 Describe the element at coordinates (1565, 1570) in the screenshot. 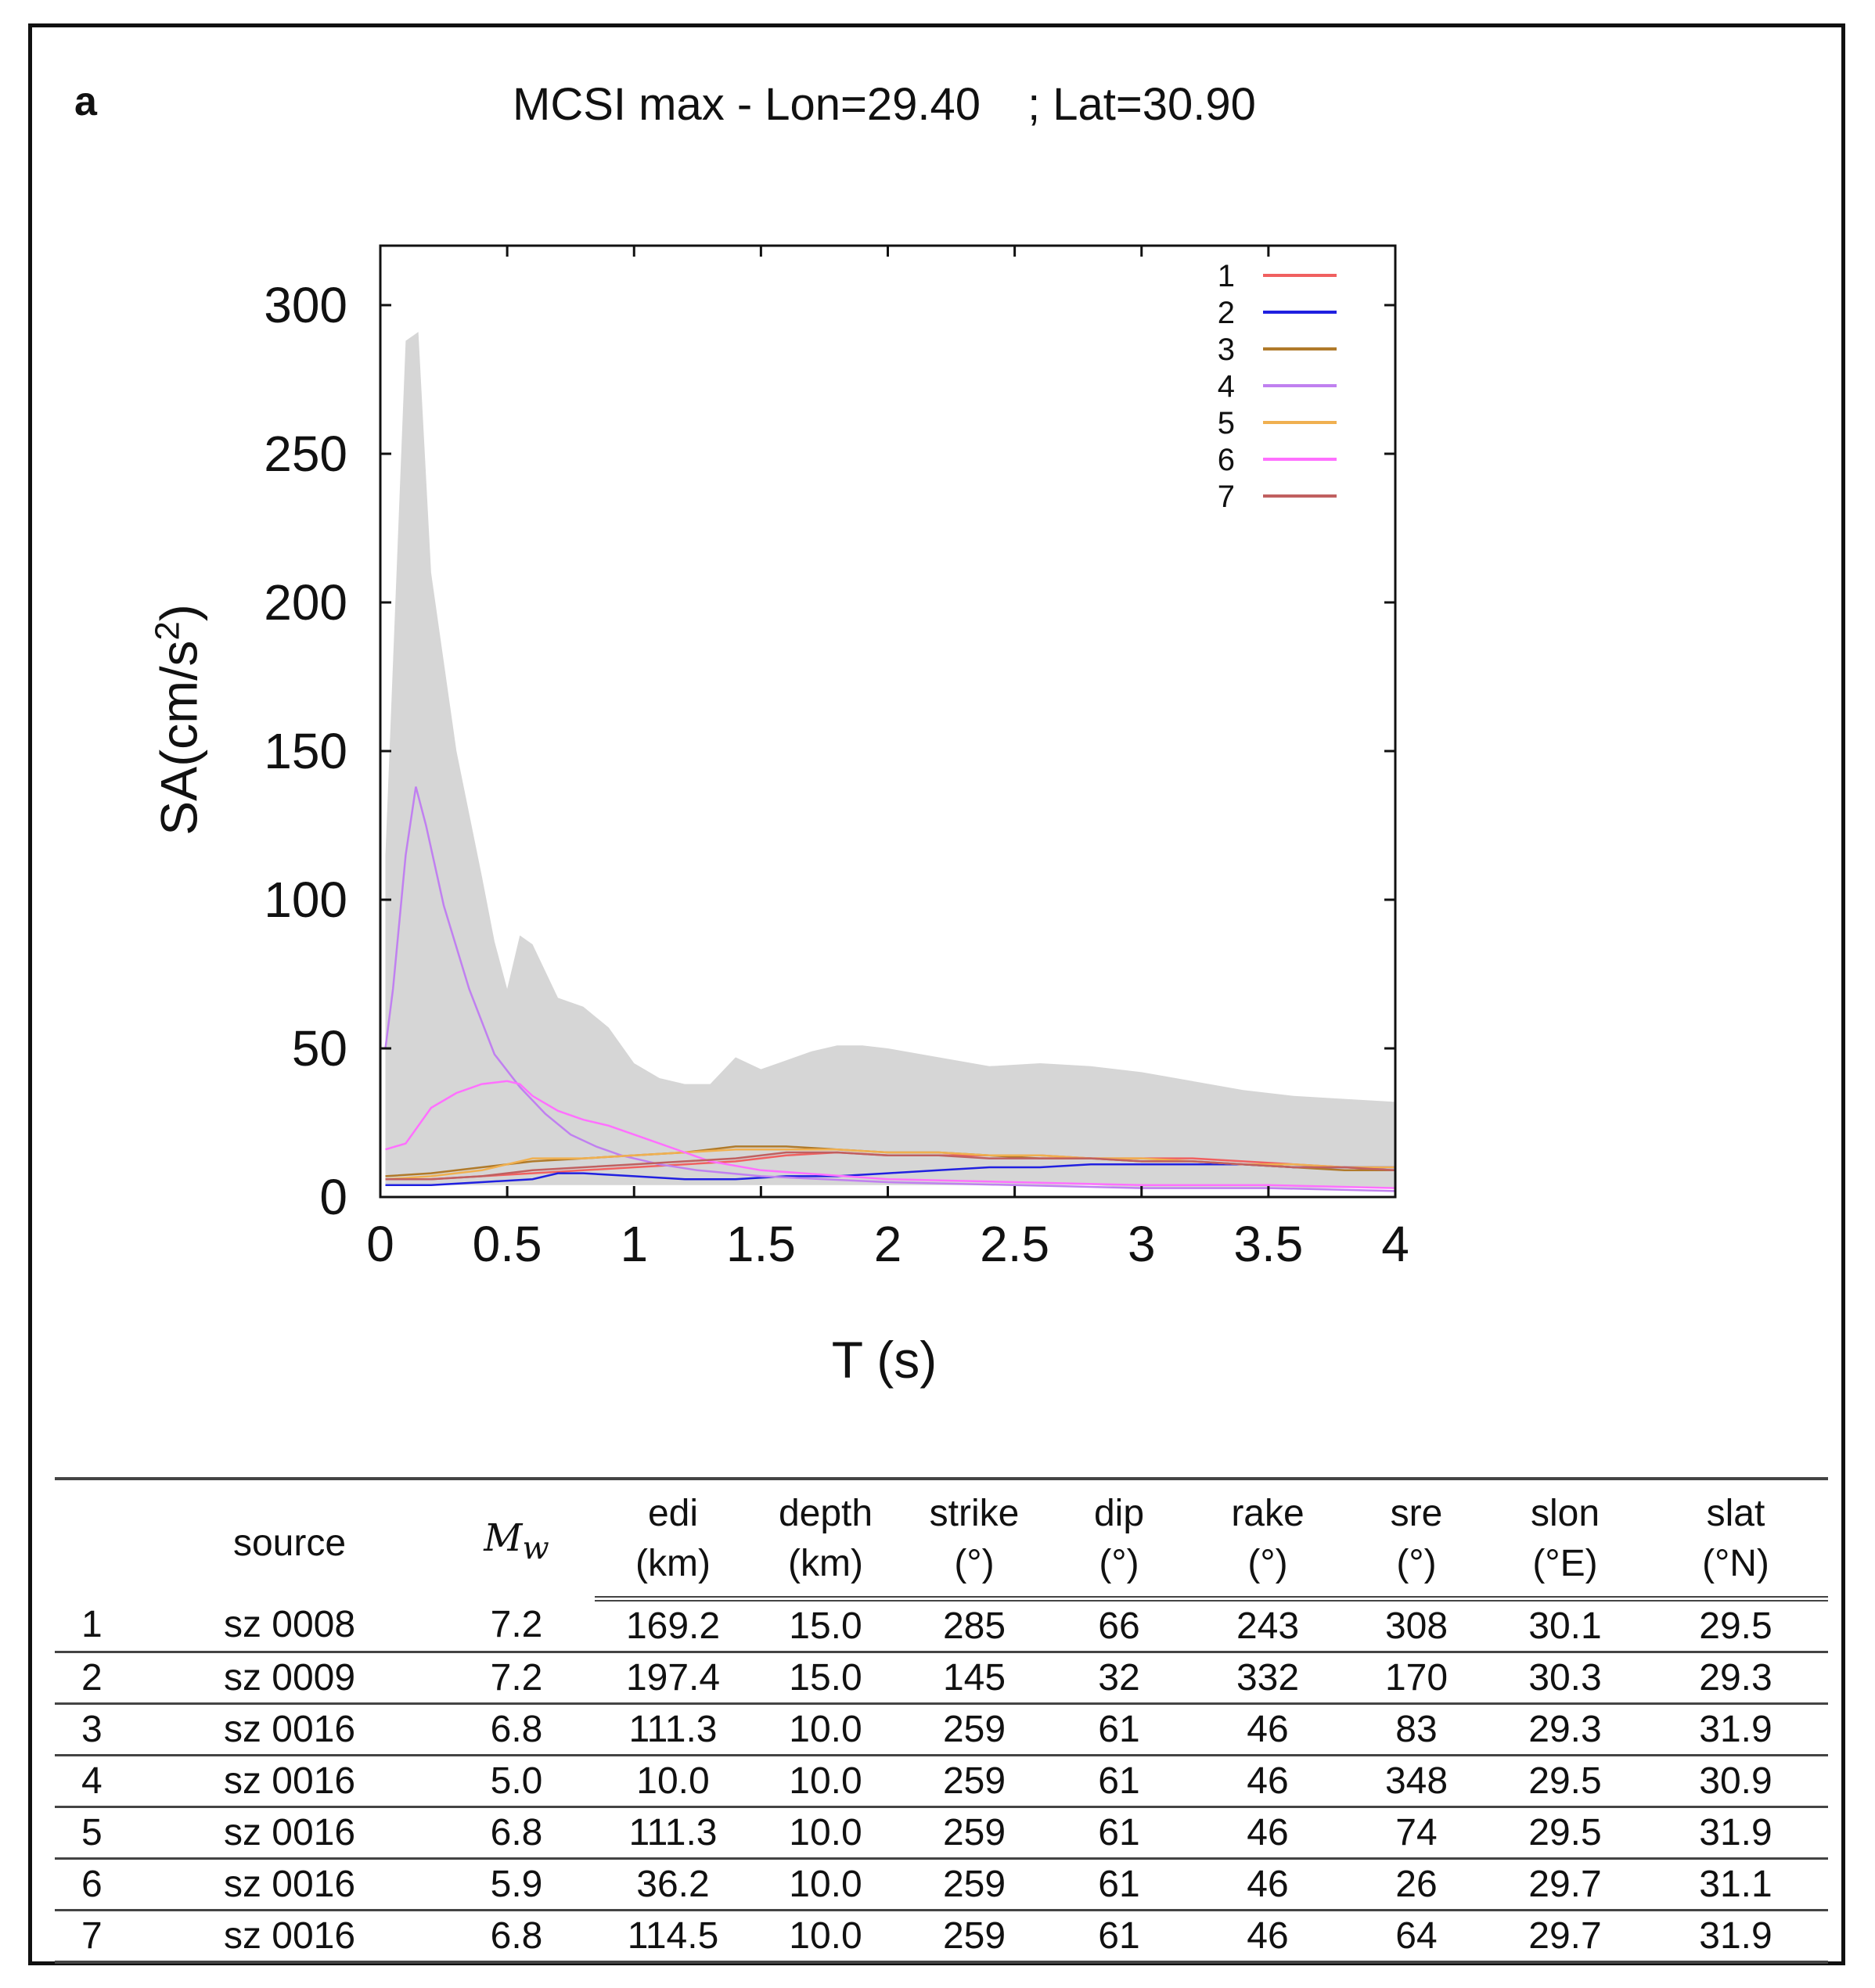

I see `table-header-unit: (°E)` at that location.